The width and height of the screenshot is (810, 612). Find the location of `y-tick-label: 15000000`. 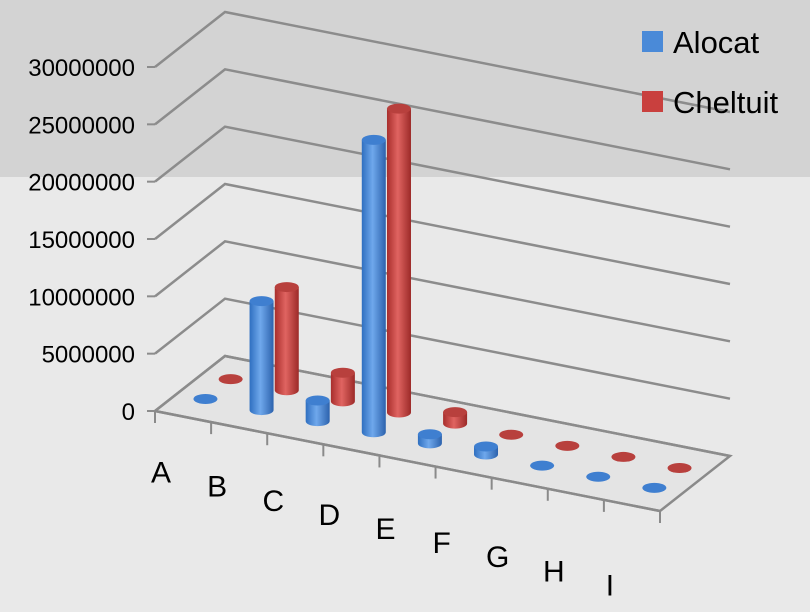

y-tick-label: 15000000 is located at coordinates (81, 240).